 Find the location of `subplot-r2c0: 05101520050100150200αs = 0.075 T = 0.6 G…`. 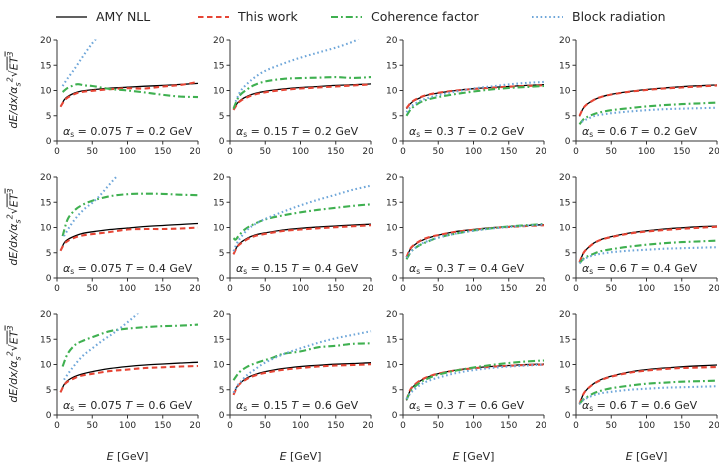

subplot-r2c0: 05101520050100150200αs = 0.075 T = 0.6 G… is located at coordinates (120, 370).